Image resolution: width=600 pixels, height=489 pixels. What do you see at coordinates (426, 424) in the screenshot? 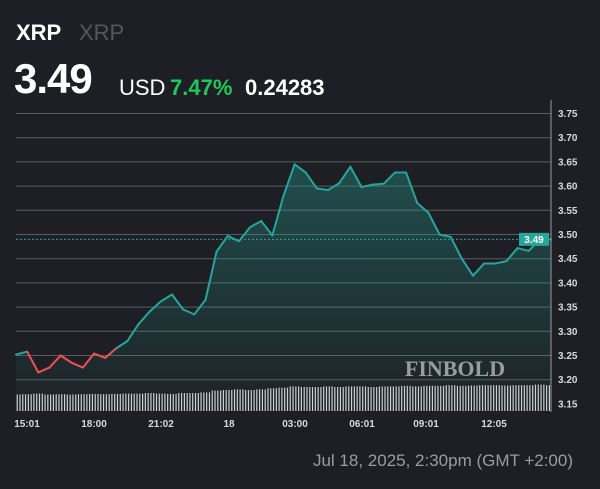
I see `x-tick-label: 09:01` at bounding box center [426, 424].